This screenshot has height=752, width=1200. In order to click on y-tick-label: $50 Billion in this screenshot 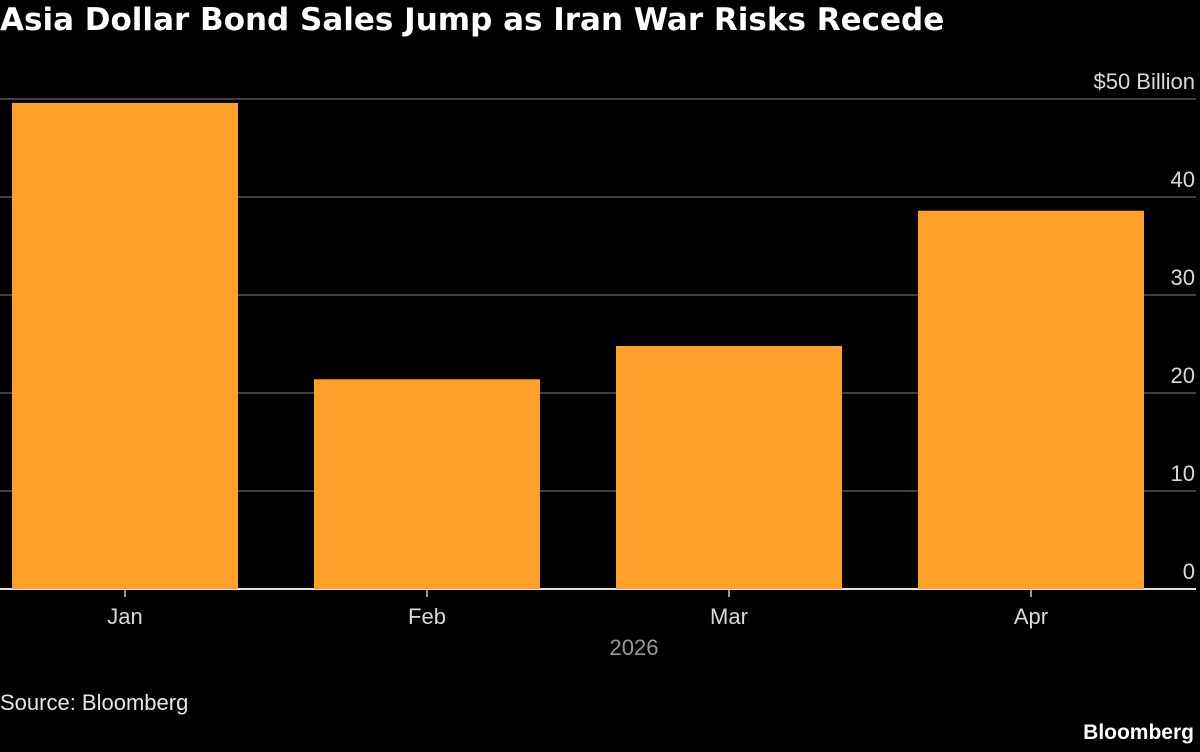, I will do `click(1144, 81)`.